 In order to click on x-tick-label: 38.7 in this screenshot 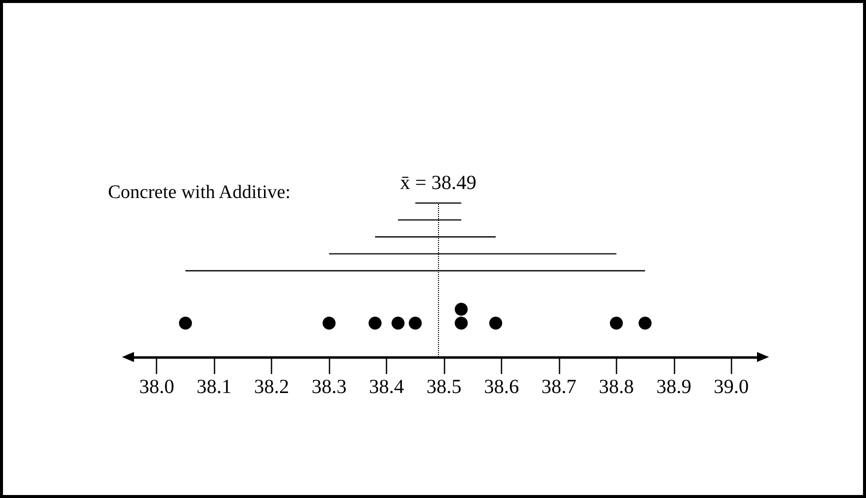, I will do `click(558, 387)`.